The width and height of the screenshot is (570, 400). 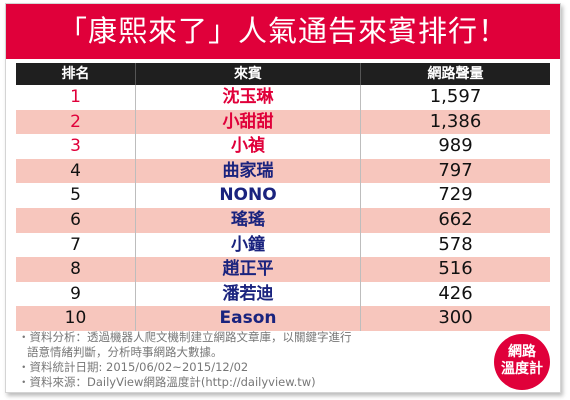 What do you see at coordinates (76, 294) in the screenshot?
I see `rank-cell: 9` at bounding box center [76, 294].